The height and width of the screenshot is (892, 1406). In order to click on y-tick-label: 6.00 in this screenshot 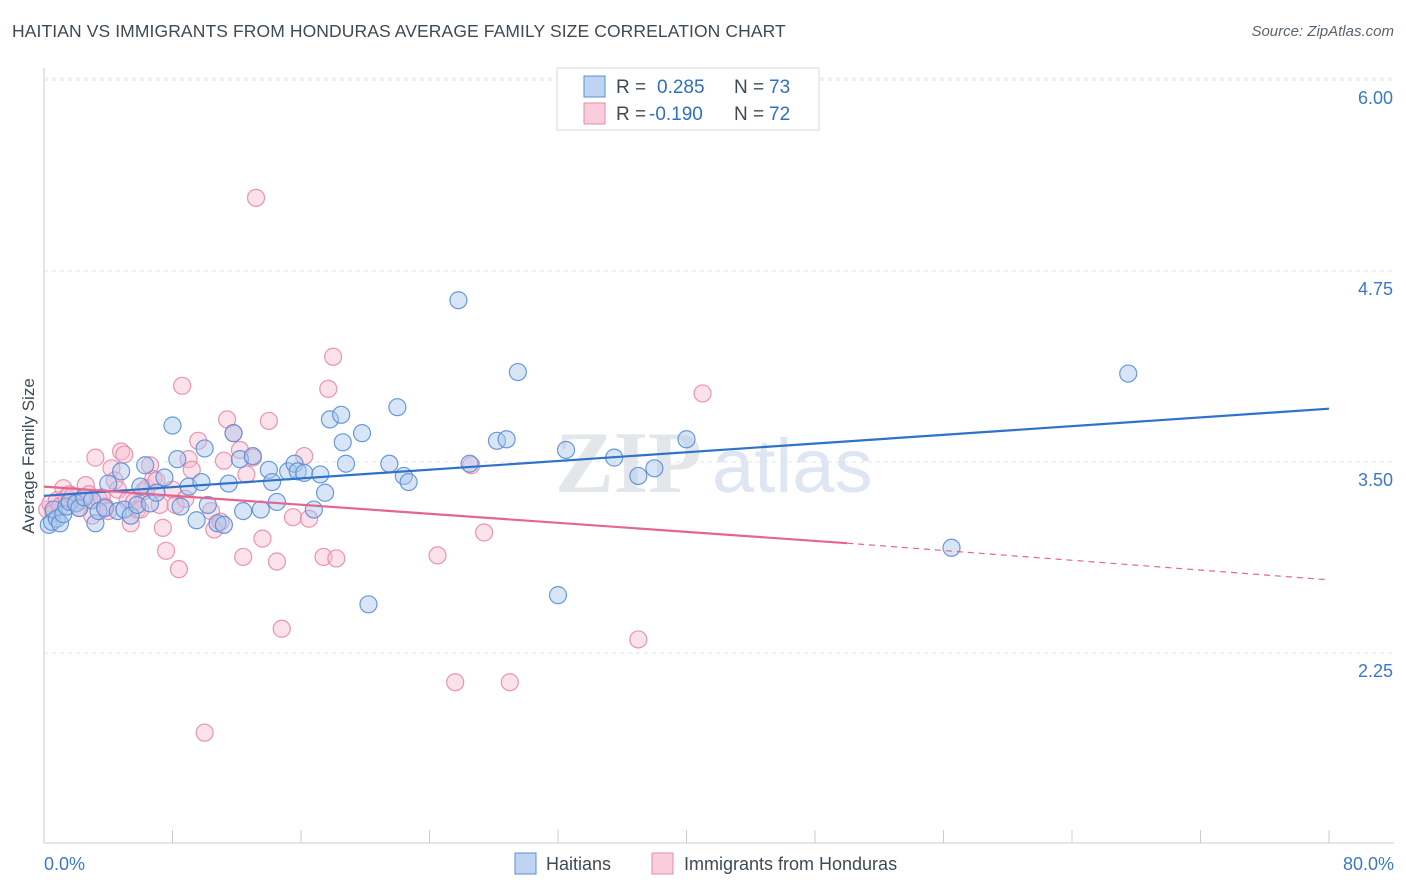, I will do `click(1375, 98)`.